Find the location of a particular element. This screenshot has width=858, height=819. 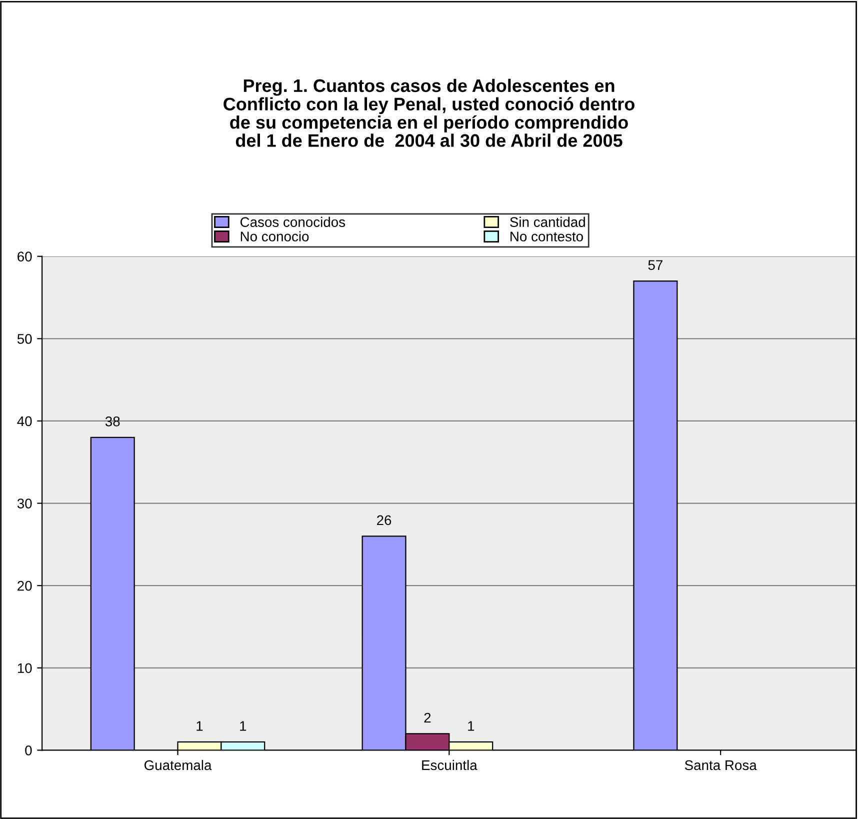

legend-label: Casos conocidos is located at coordinates (293, 221).